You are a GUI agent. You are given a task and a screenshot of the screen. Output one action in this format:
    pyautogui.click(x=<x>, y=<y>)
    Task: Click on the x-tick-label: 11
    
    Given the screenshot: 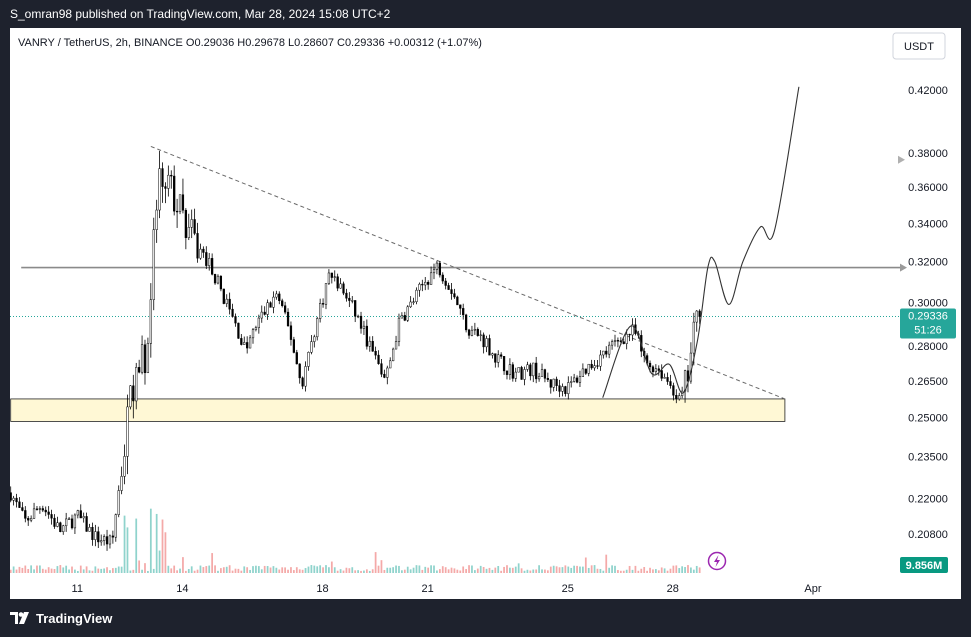 What is the action you would take?
    pyautogui.click(x=77, y=589)
    